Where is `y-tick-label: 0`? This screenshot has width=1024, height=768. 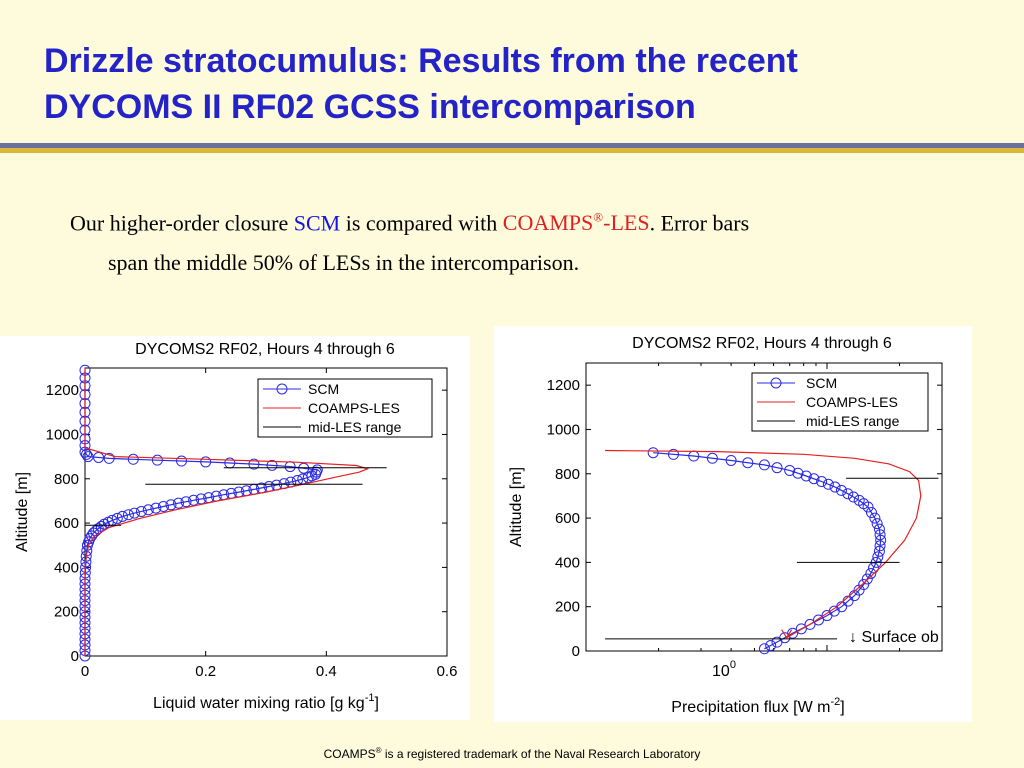
y-tick-label: 0 is located at coordinates (576, 651).